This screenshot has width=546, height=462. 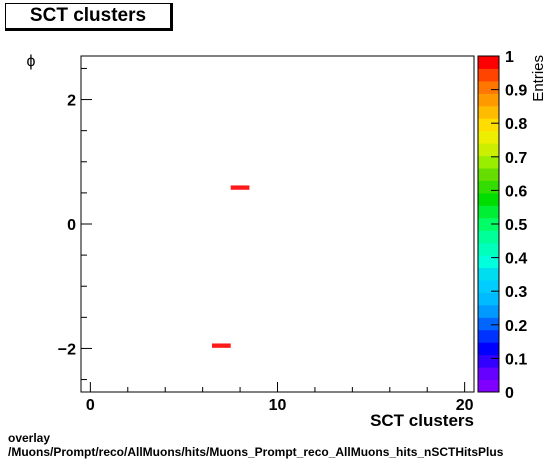 I want to click on x-tick-label: 10, so click(x=278, y=405).